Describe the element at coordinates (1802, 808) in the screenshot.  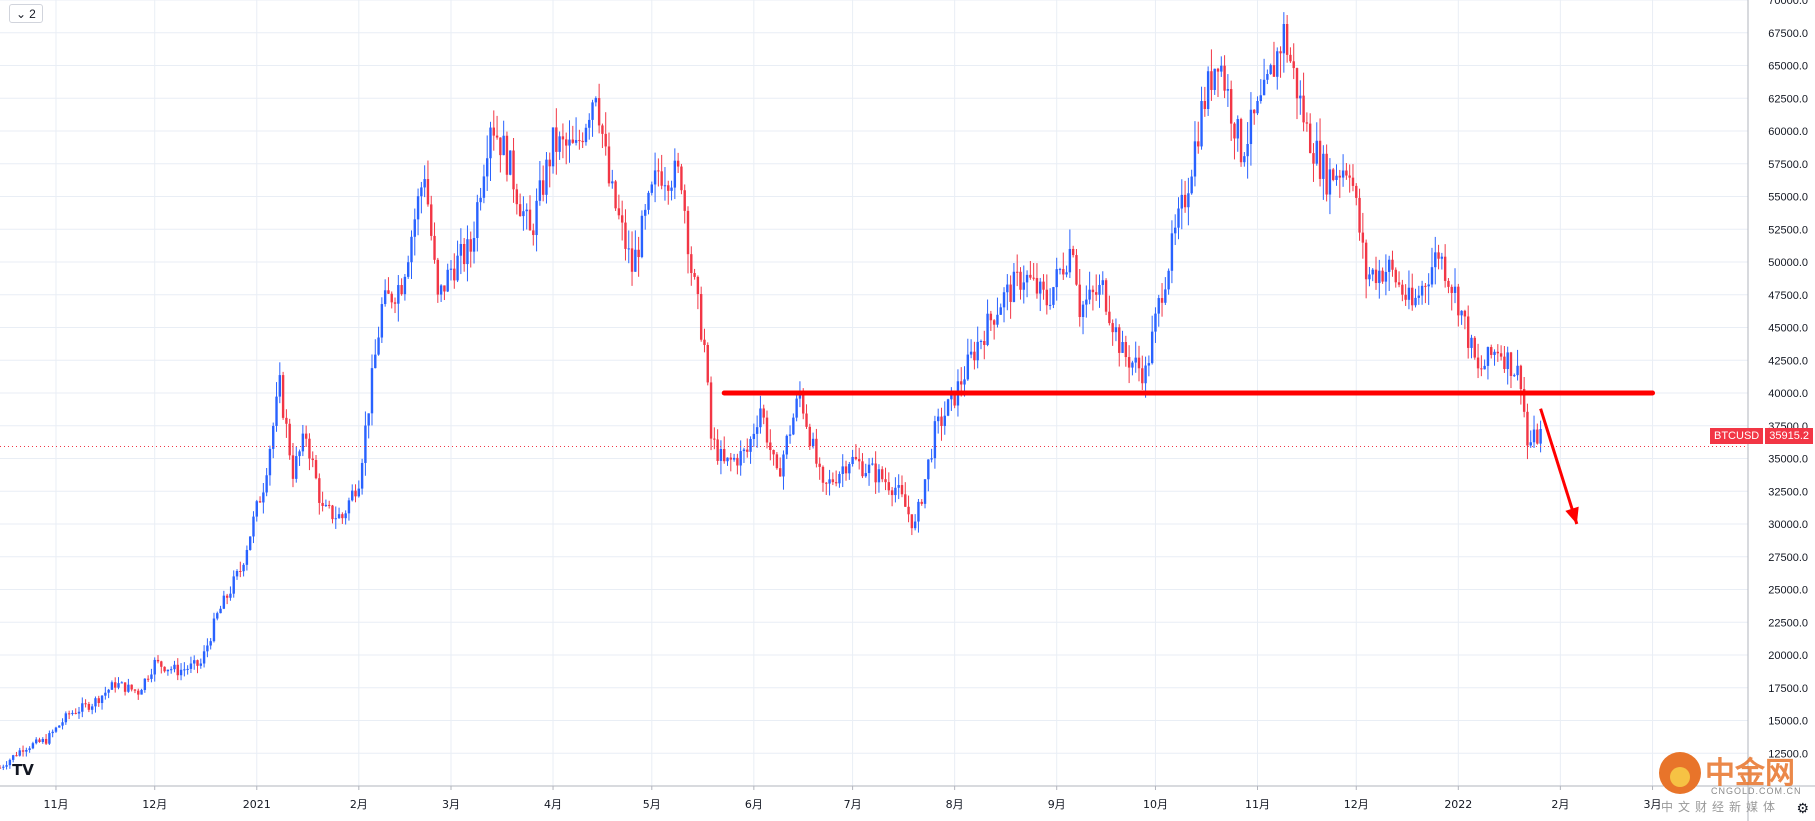
I see `gear-icon: ⚙` at that location.